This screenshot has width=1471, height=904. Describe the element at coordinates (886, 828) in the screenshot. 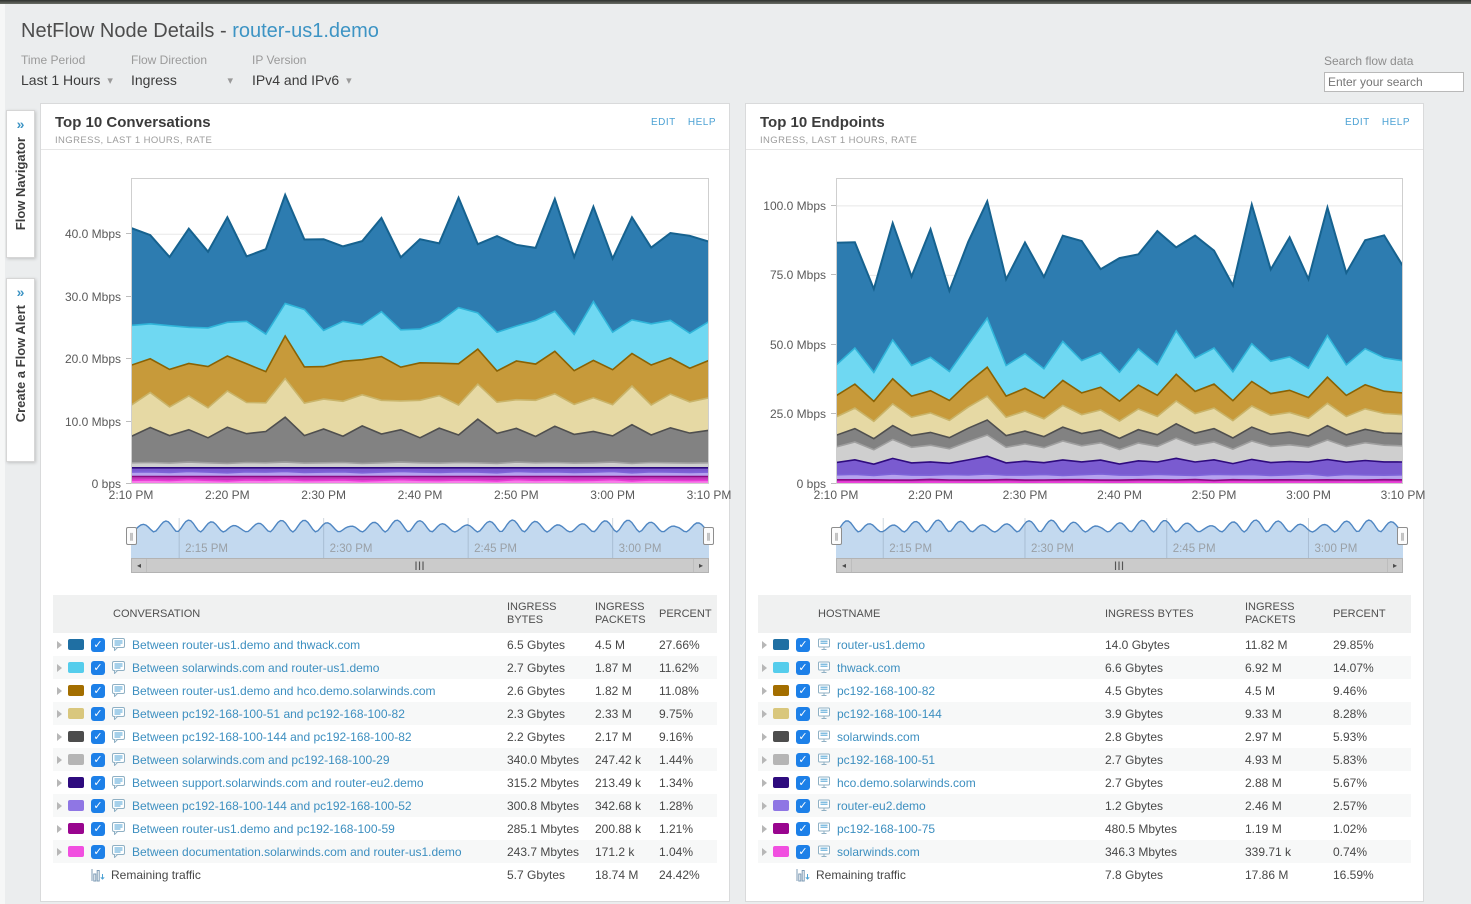

I see `row-link: pc192-168-100-75` at that location.